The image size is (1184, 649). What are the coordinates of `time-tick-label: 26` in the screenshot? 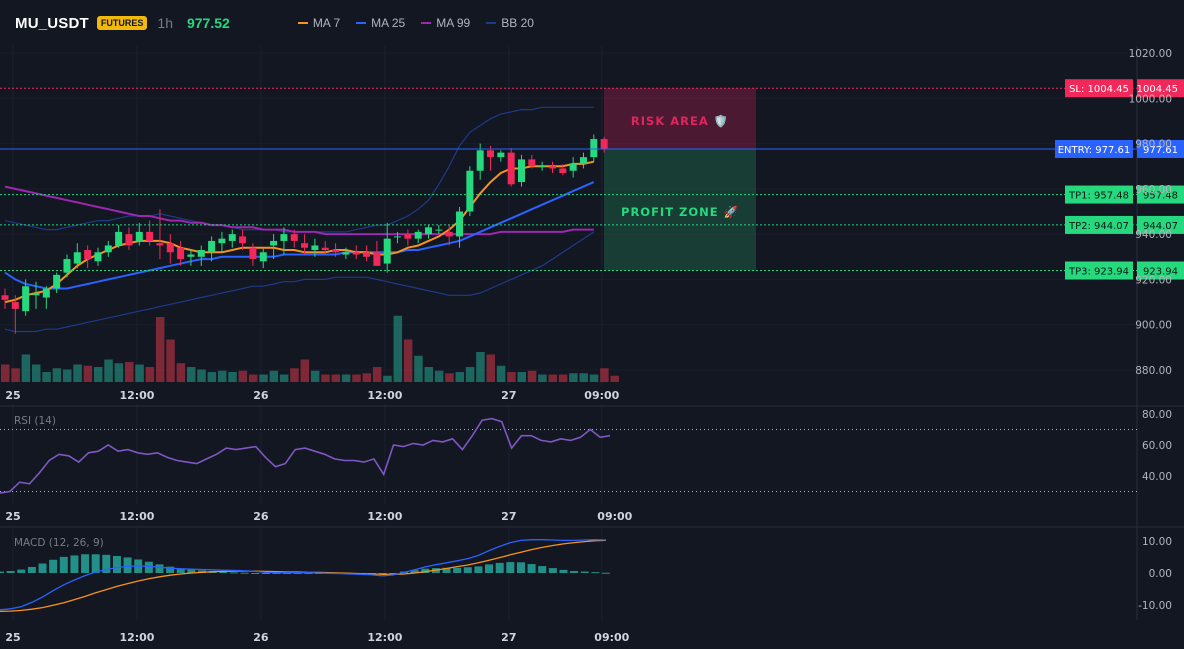 It's located at (261, 395).